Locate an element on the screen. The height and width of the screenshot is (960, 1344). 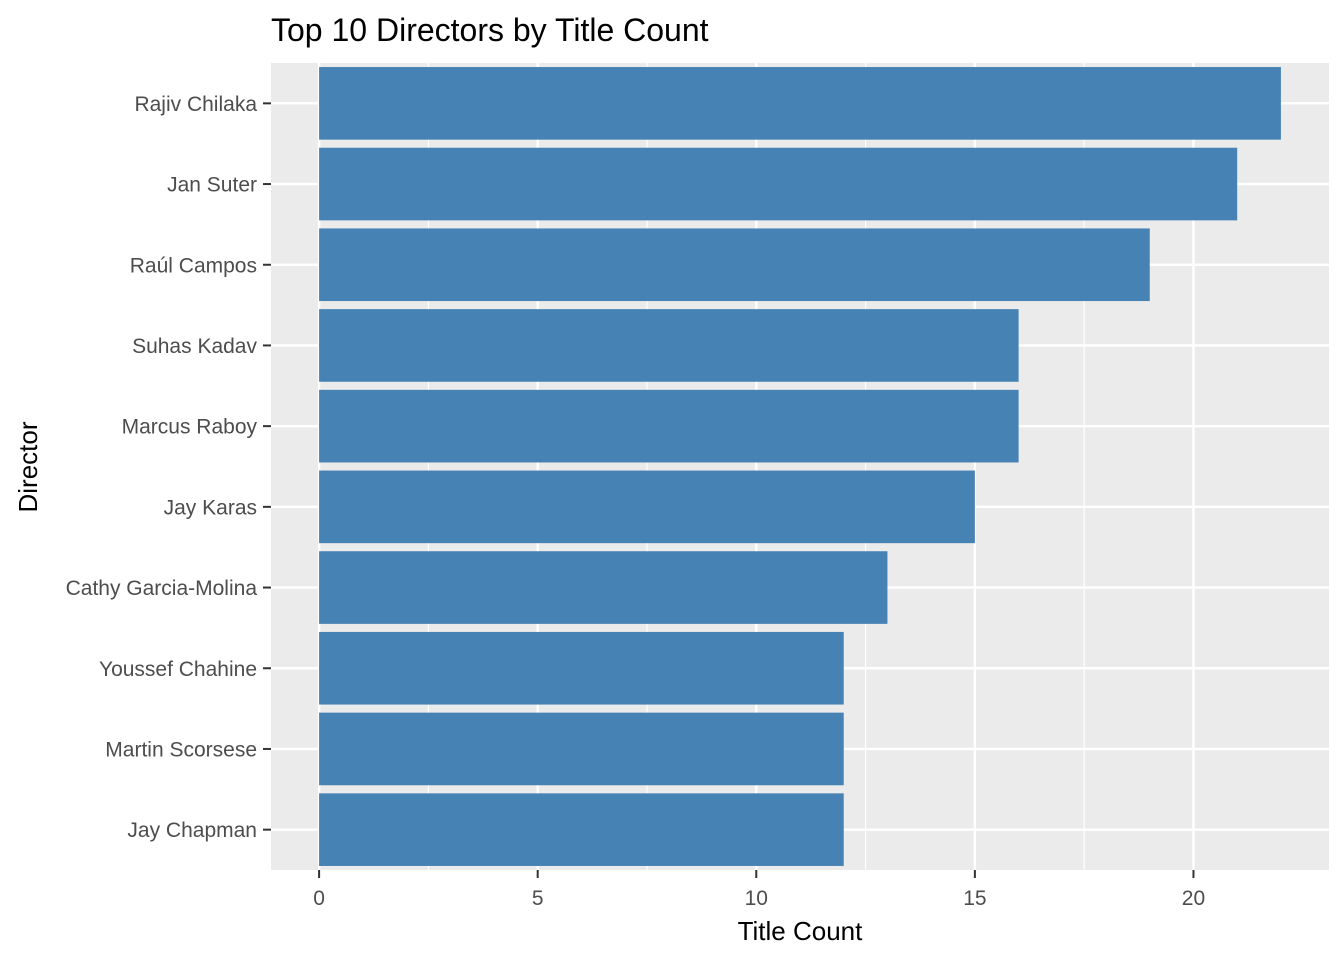
y-tick-label: Marcus Raboy is located at coordinates (190, 427).